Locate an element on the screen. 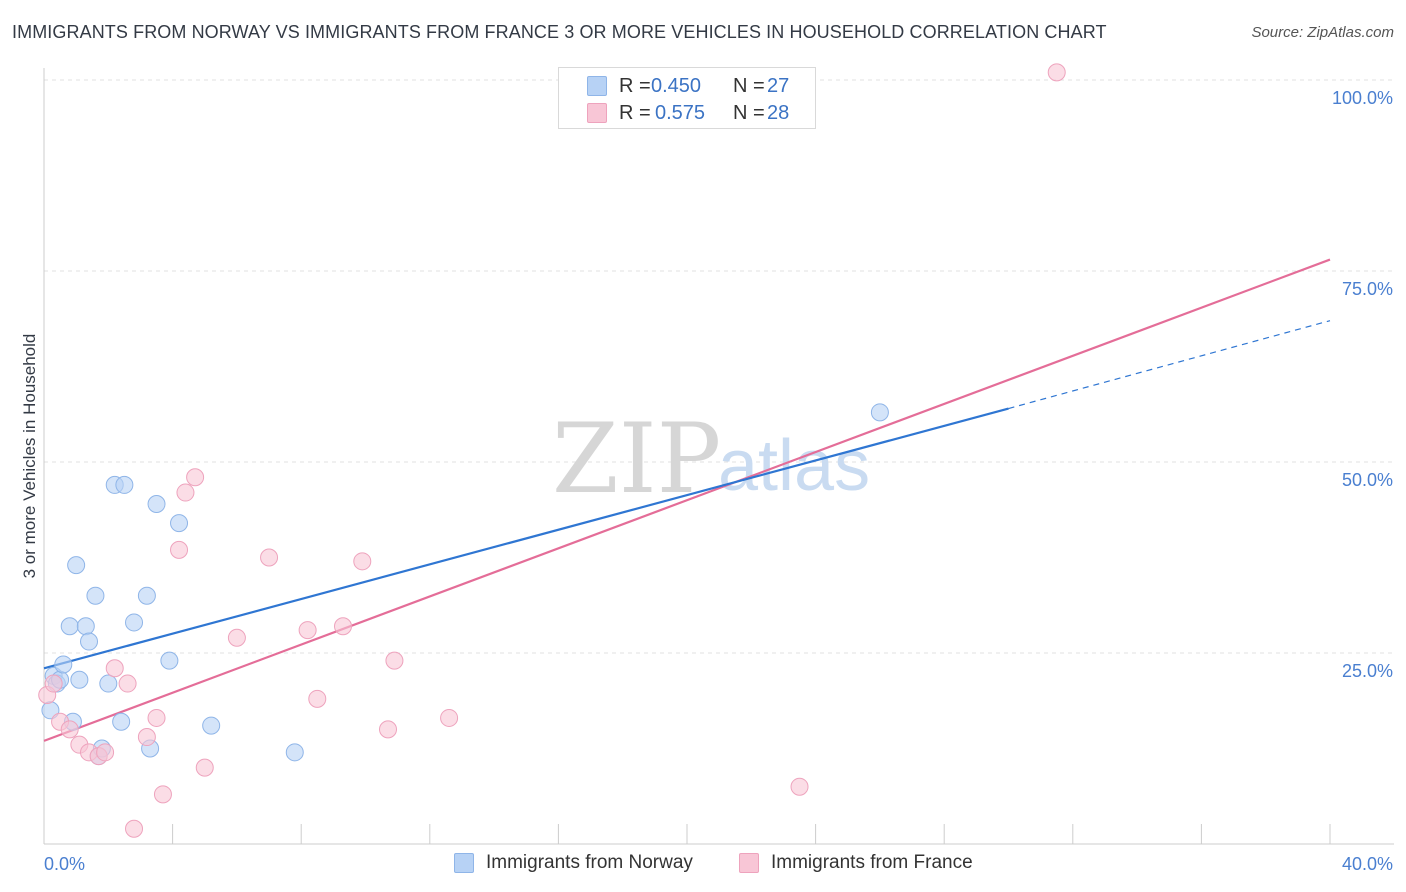 Image resolution: width=1406 pixels, height=892 pixels. legend-r-value-france: 0.575 is located at coordinates (680, 113).